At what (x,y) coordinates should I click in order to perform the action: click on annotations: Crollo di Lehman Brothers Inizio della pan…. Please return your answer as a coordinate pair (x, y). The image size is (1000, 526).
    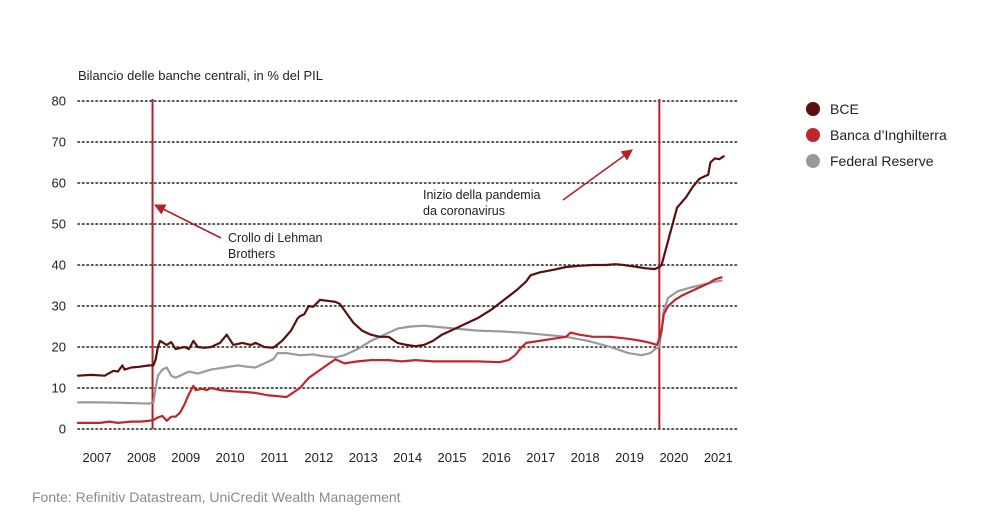
    Looking at the image, I should click on (393, 205).